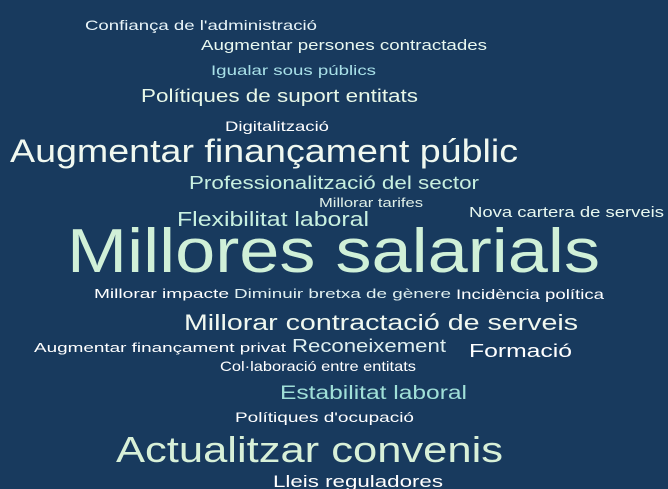 This screenshot has height=489, width=668. I want to click on word: Confiança de l'administració, so click(201, 25).